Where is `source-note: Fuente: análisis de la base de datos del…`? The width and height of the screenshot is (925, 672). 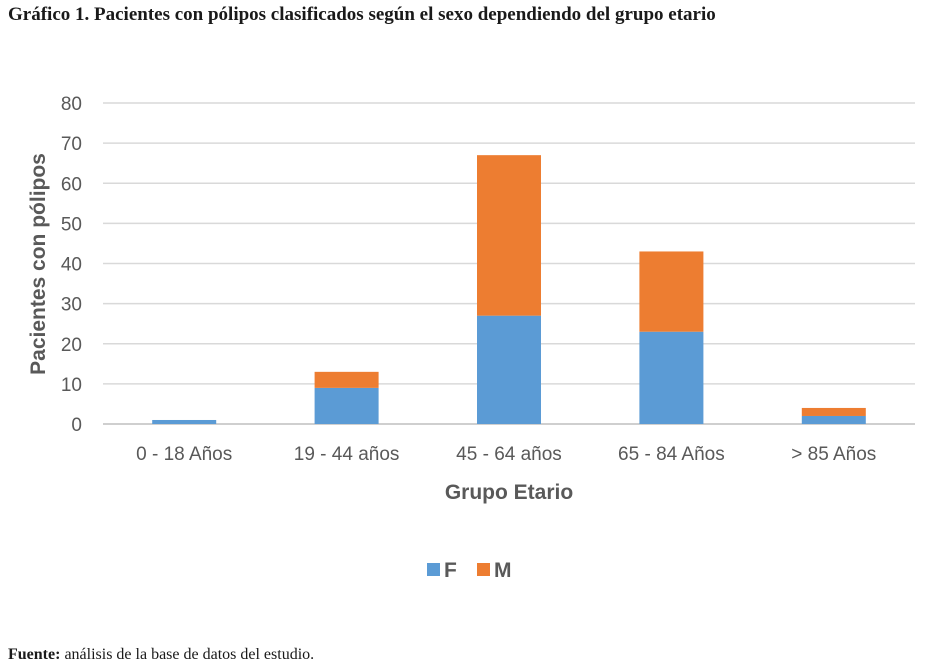 source-note: Fuente: análisis de la base de datos del… is located at coordinates (161, 655).